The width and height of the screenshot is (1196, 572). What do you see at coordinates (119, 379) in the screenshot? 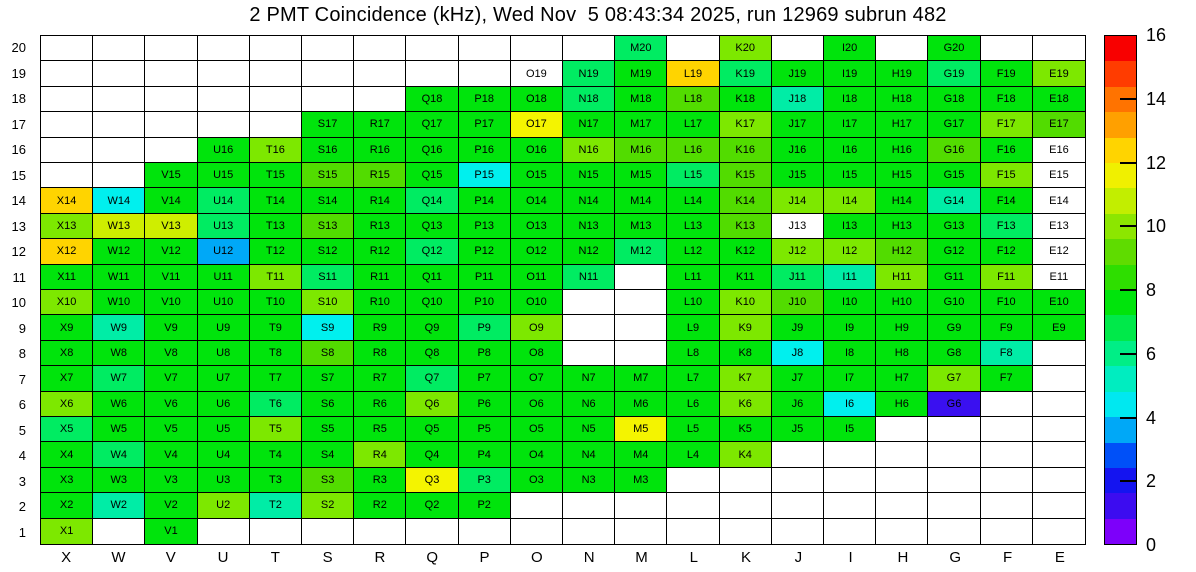
I see `heatmap-cell-W7: W7` at bounding box center [119, 379].